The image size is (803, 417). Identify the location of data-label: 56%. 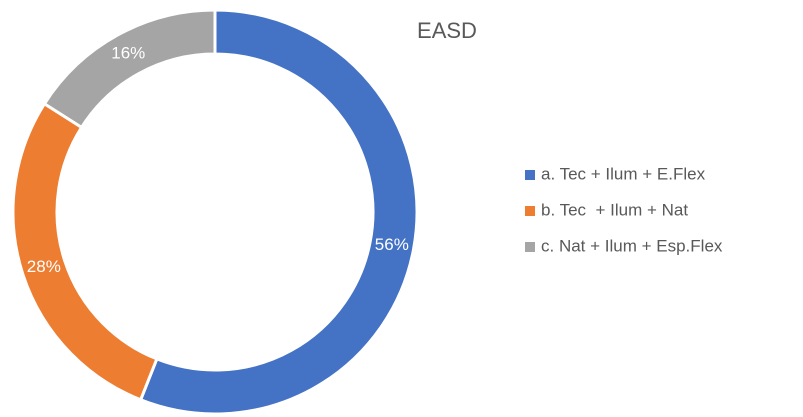
(392, 244).